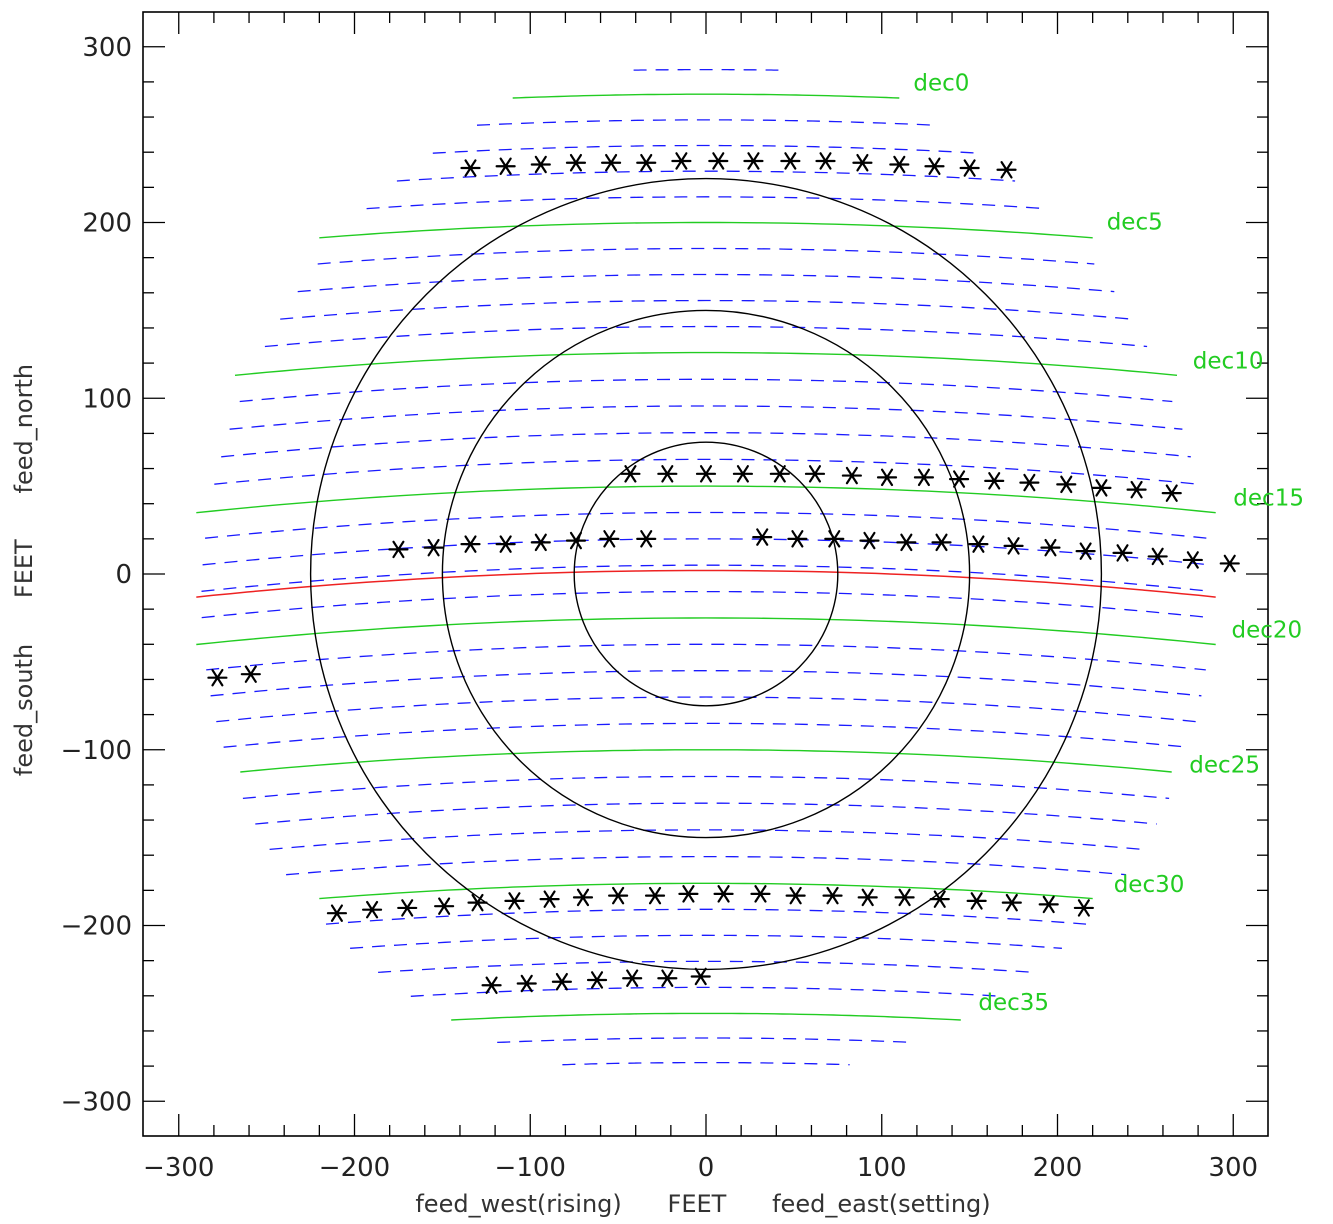 The width and height of the screenshot is (1333, 1224). What do you see at coordinates (1135, 223) in the screenshot?
I see `dec-track-label: dec5` at bounding box center [1135, 223].